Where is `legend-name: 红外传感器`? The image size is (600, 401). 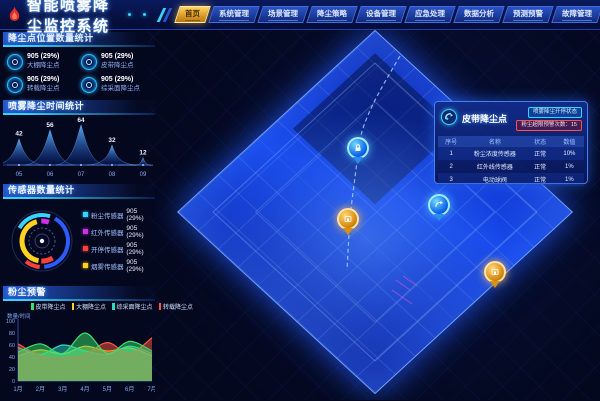
legend-name: 红外传感器 is located at coordinates (107, 233).